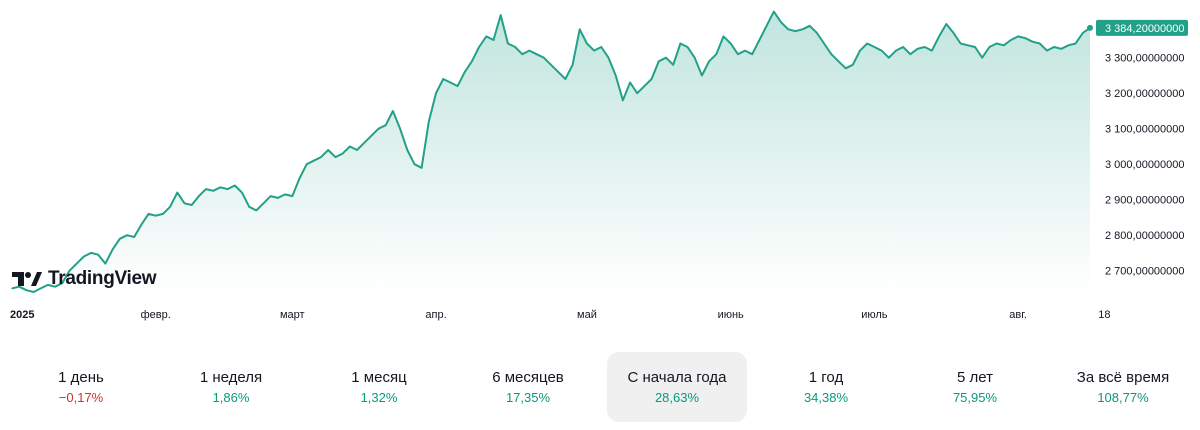 This screenshot has width=1200, height=430. What do you see at coordinates (1123, 397) in the screenshot?
I see `period-change-value: 108,77%` at bounding box center [1123, 397].